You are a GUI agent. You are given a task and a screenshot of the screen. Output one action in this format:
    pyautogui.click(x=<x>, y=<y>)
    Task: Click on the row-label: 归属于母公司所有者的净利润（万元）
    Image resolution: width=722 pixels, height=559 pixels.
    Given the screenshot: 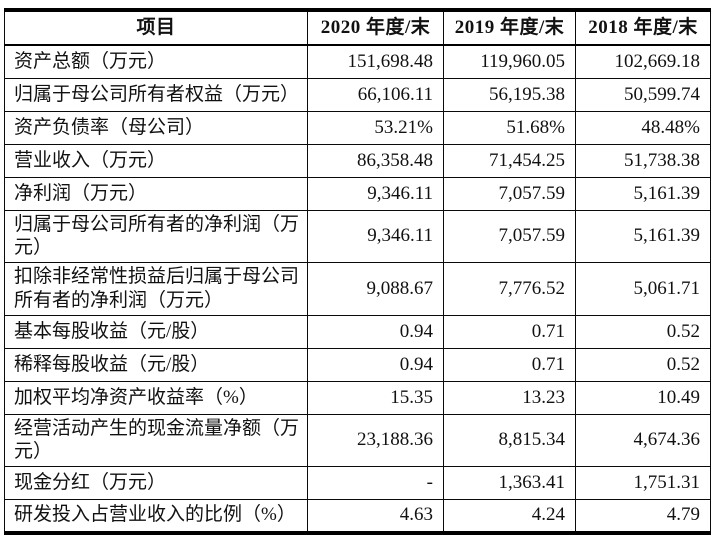 What is the action you would take?
    pyautogui.click(x=156, y=236)
    